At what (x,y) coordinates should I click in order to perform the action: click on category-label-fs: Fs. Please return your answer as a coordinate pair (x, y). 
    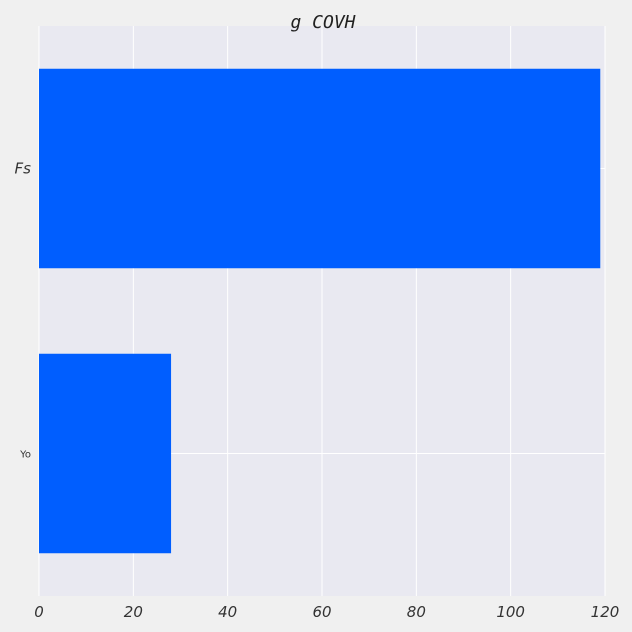
    Looking at the image, I should click on (23, 169).